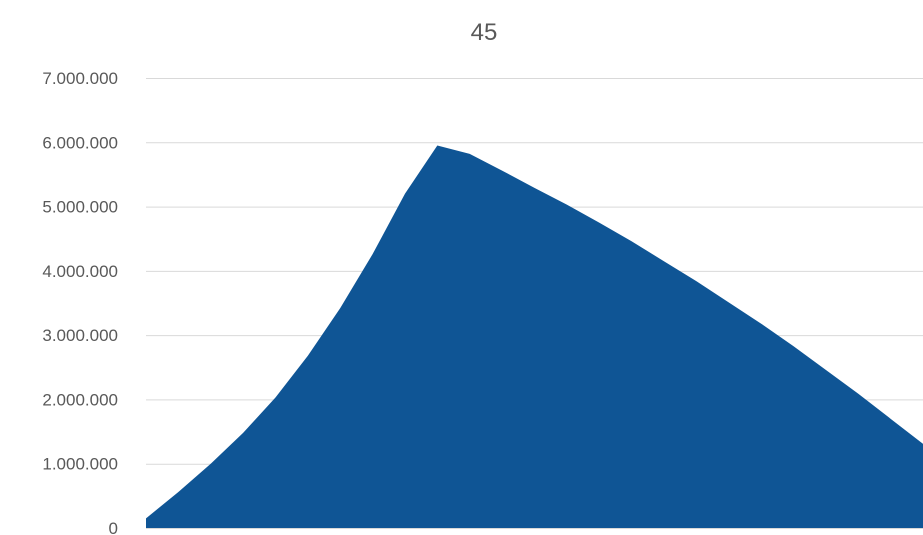  What do you see at coordinates (80, 335) in the screenshot?
I see `y-tick-label: 3.000.000` at bounding box center [80, 335].